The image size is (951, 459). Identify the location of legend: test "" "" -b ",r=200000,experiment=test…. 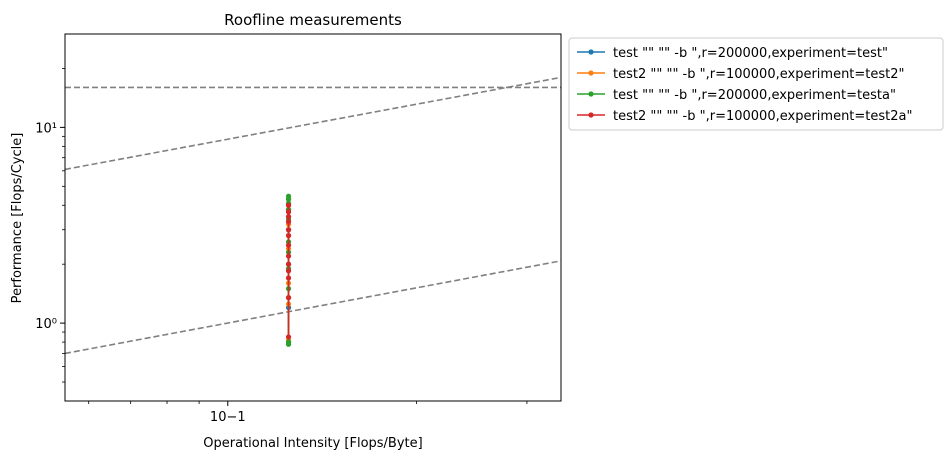
(756, 84).